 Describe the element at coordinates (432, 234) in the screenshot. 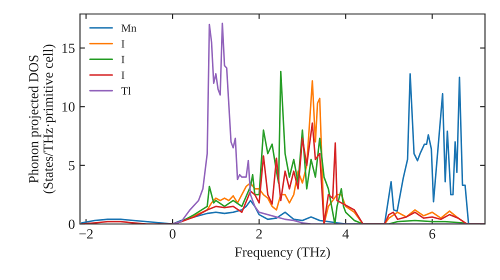

I see `x-tick-label: 6` at that location.